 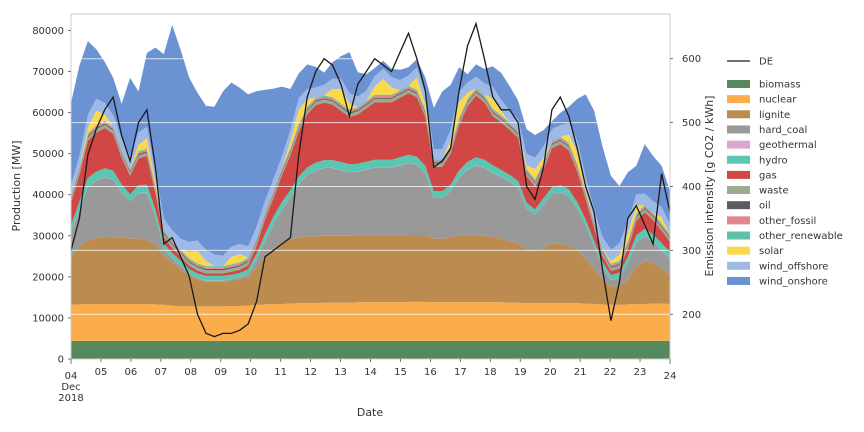 What do you see at coordinates (738, 129) in the screenshot?
I see `legend-swatch-hard-coal` at bounding box center [738, 129].